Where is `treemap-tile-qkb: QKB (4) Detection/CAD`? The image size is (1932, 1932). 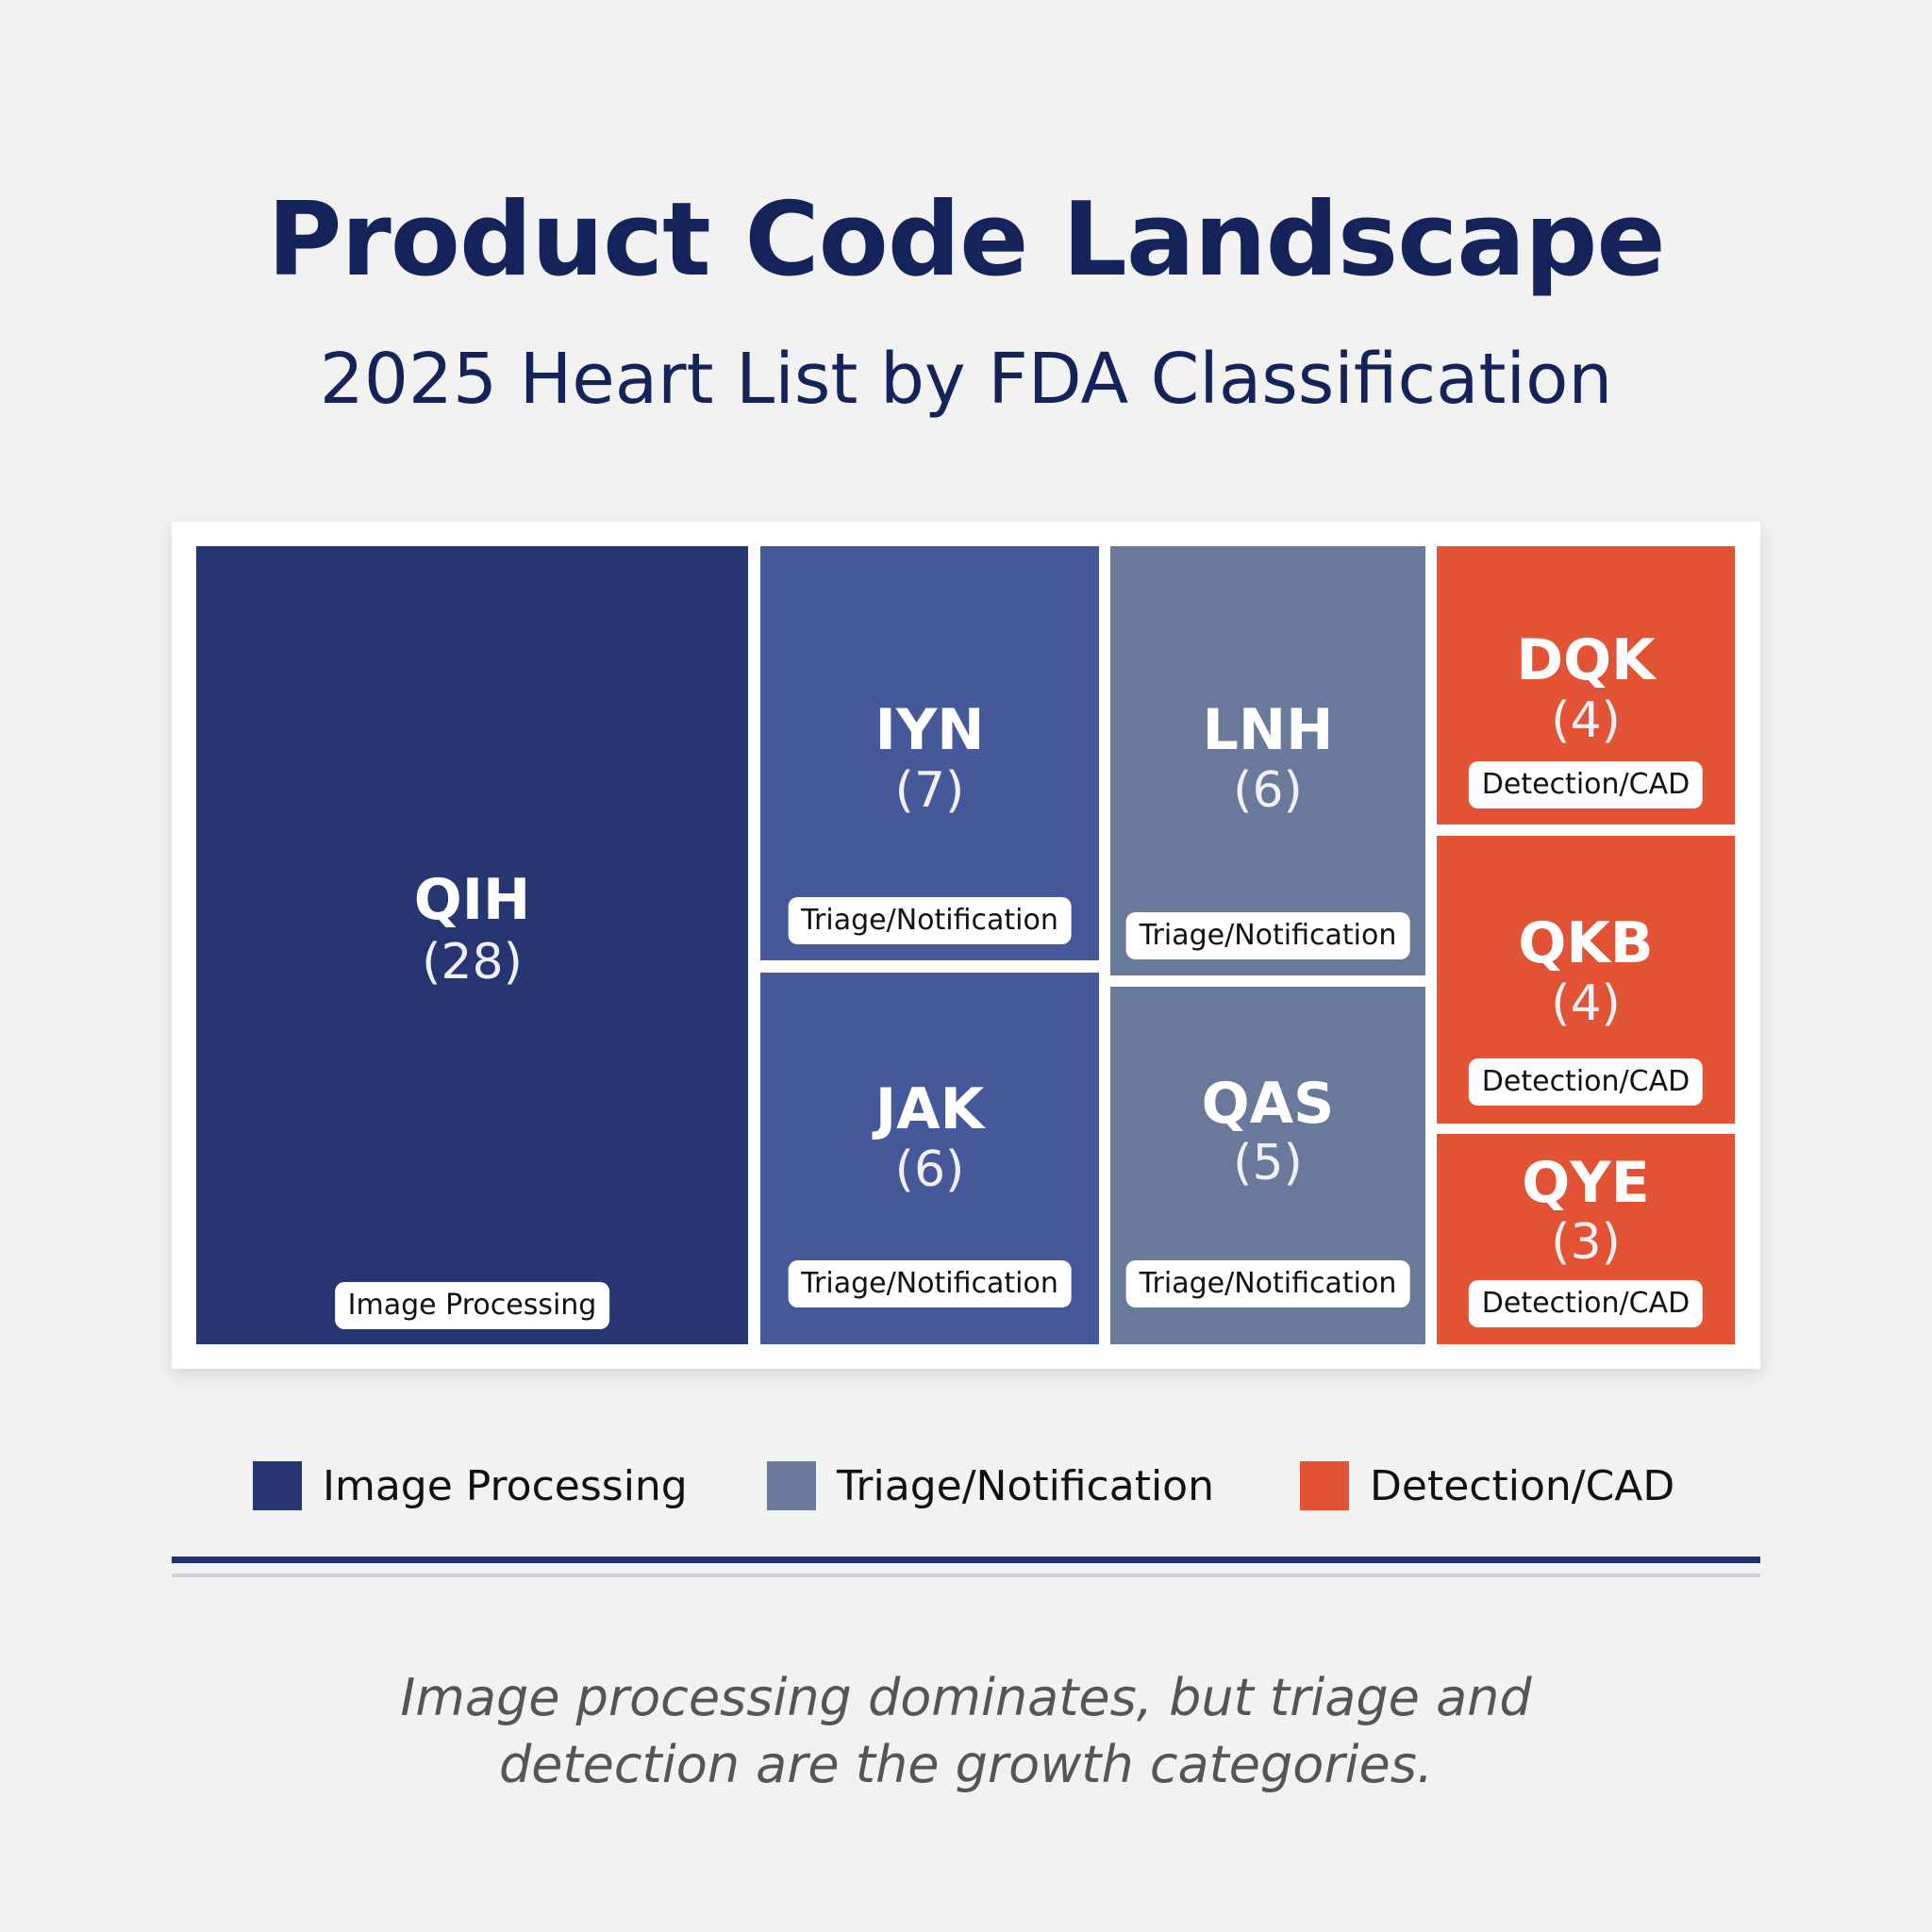
treemap-tile-qkb: QKB (4) Detection/CAD is located at coordinates (1586, 980).